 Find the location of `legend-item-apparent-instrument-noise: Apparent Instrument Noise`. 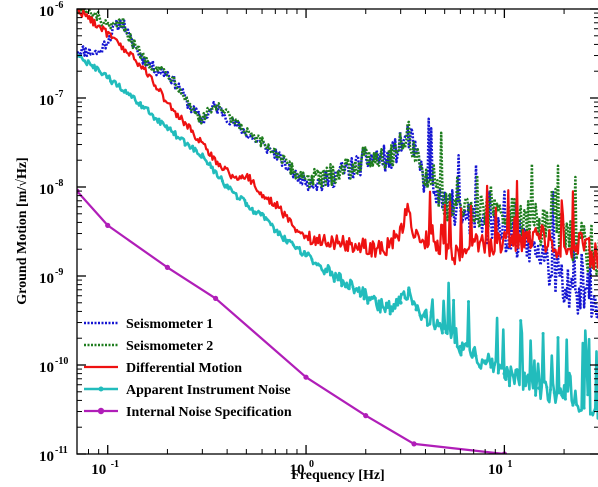

legend-item-apparent-instrument-noise: Apparent Instrument Noise is located at coordinates (187, 390).